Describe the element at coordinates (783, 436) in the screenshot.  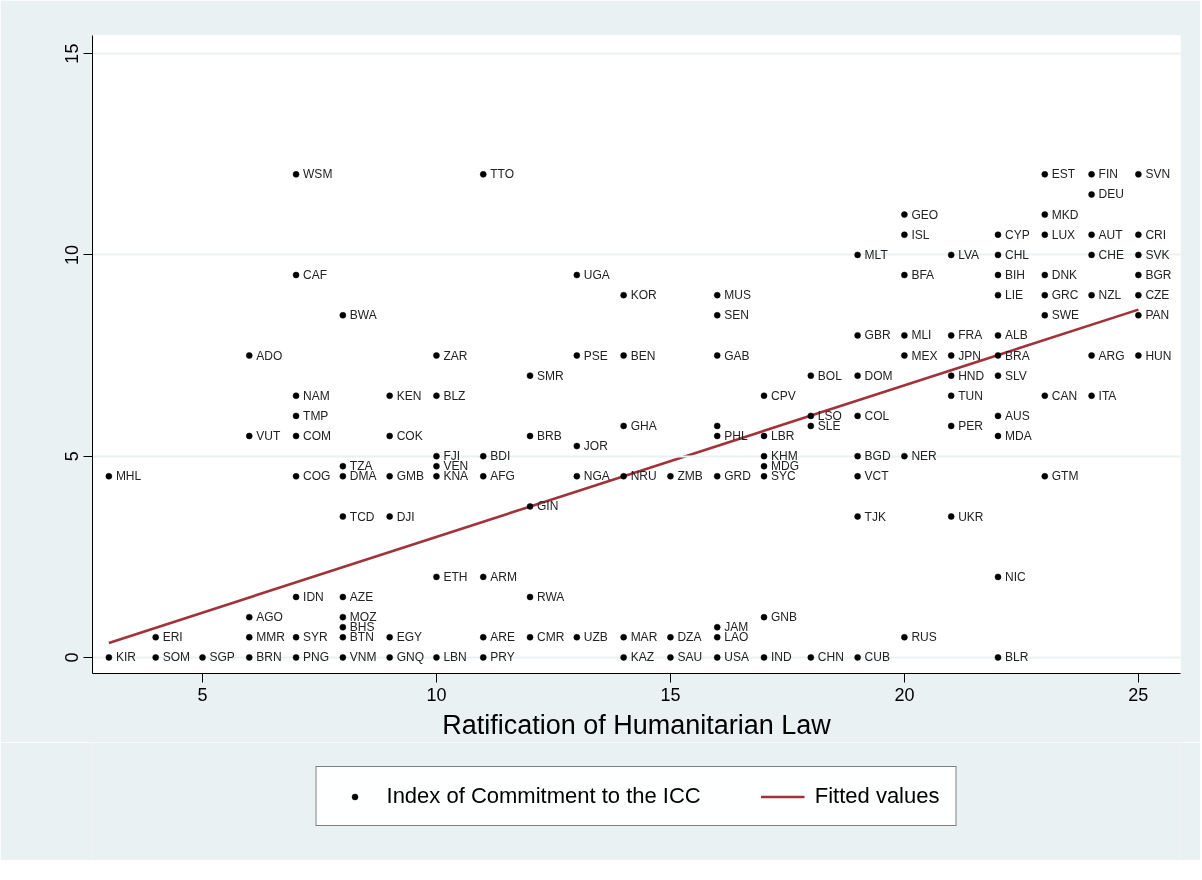
I see `data-label: LBR` at that location.